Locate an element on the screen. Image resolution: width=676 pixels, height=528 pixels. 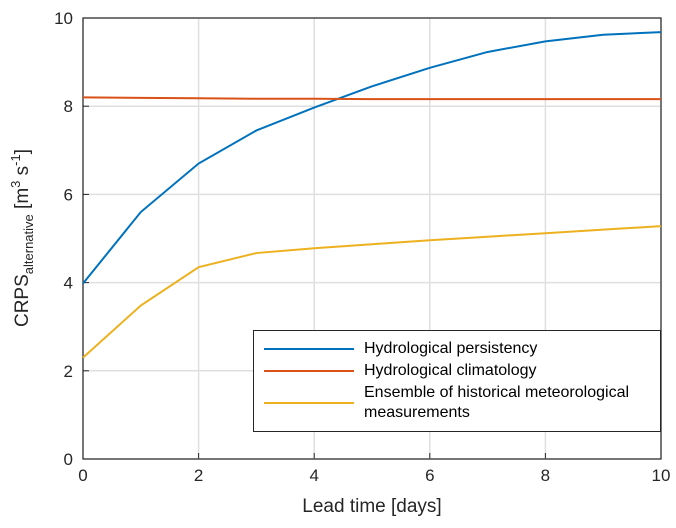
y-axis-label: CRPSalternative [m3 s-1] is located at coordinates (22, 238).